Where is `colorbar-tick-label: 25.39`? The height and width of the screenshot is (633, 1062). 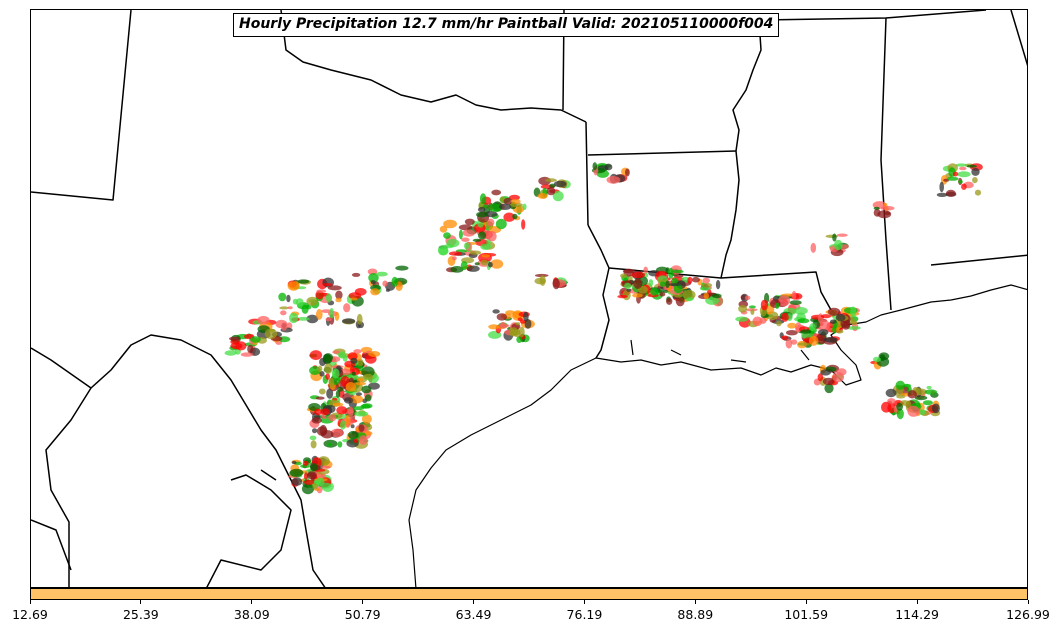
colorbar-tick-label: 25.39 is located at coordinates (140, 614).